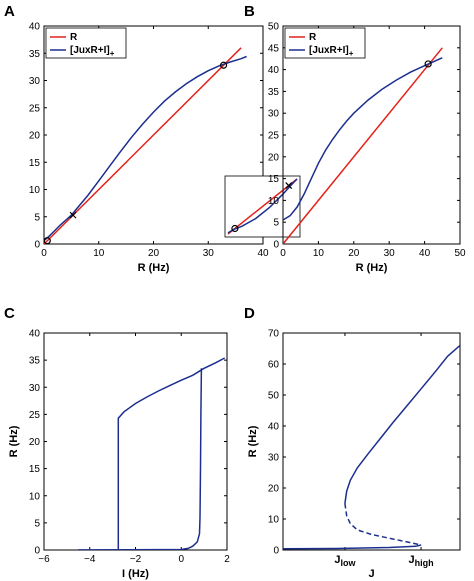  What do you see at coordinates (249, 11) in the screenshot?
I see `panel-letter: B` at bounding box center [249, 11].